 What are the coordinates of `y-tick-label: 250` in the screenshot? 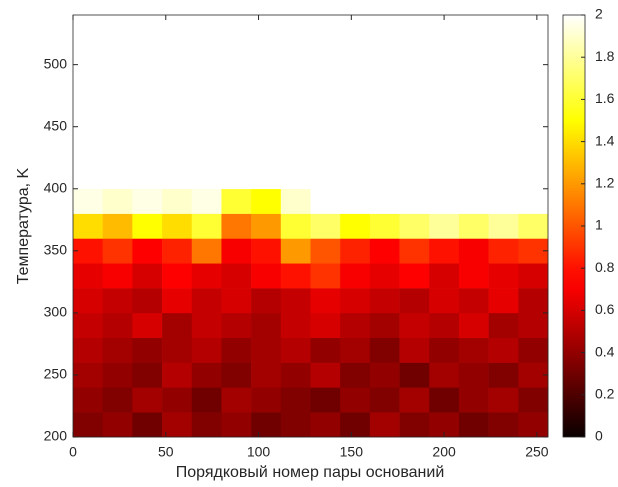 It's located at (56, 374).